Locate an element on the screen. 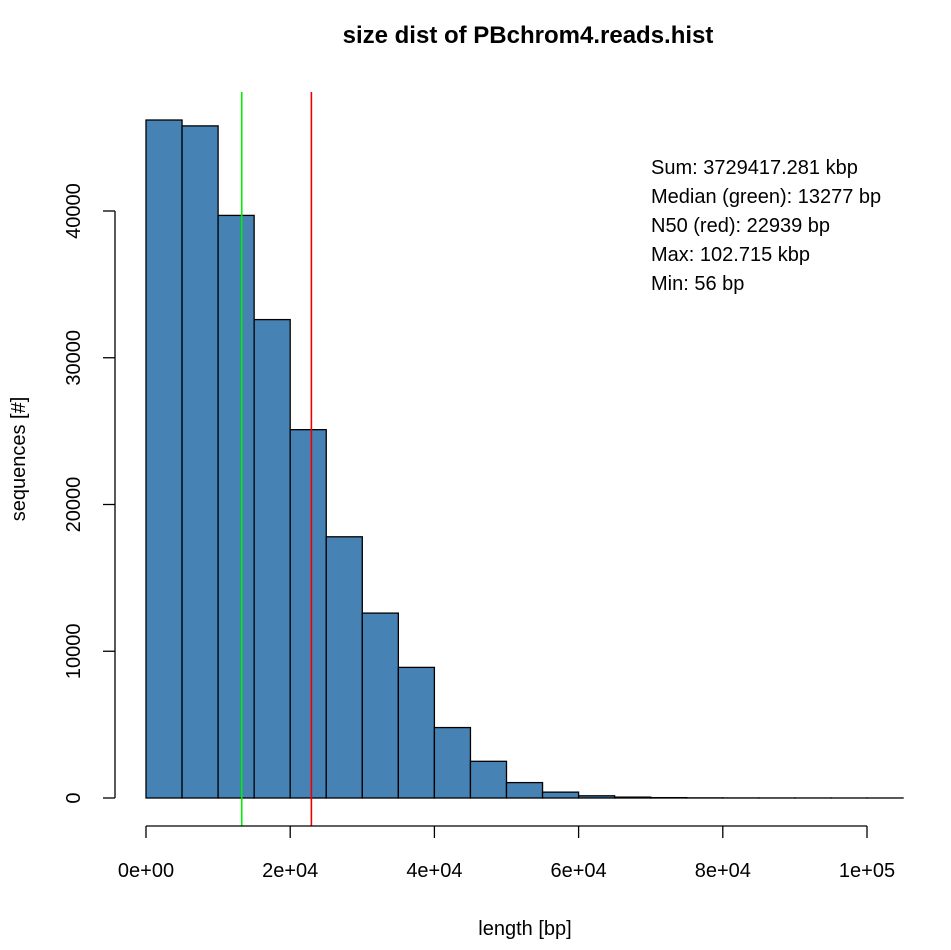  y-tick-label-1: 10000 is located at coordinates (74, 651).